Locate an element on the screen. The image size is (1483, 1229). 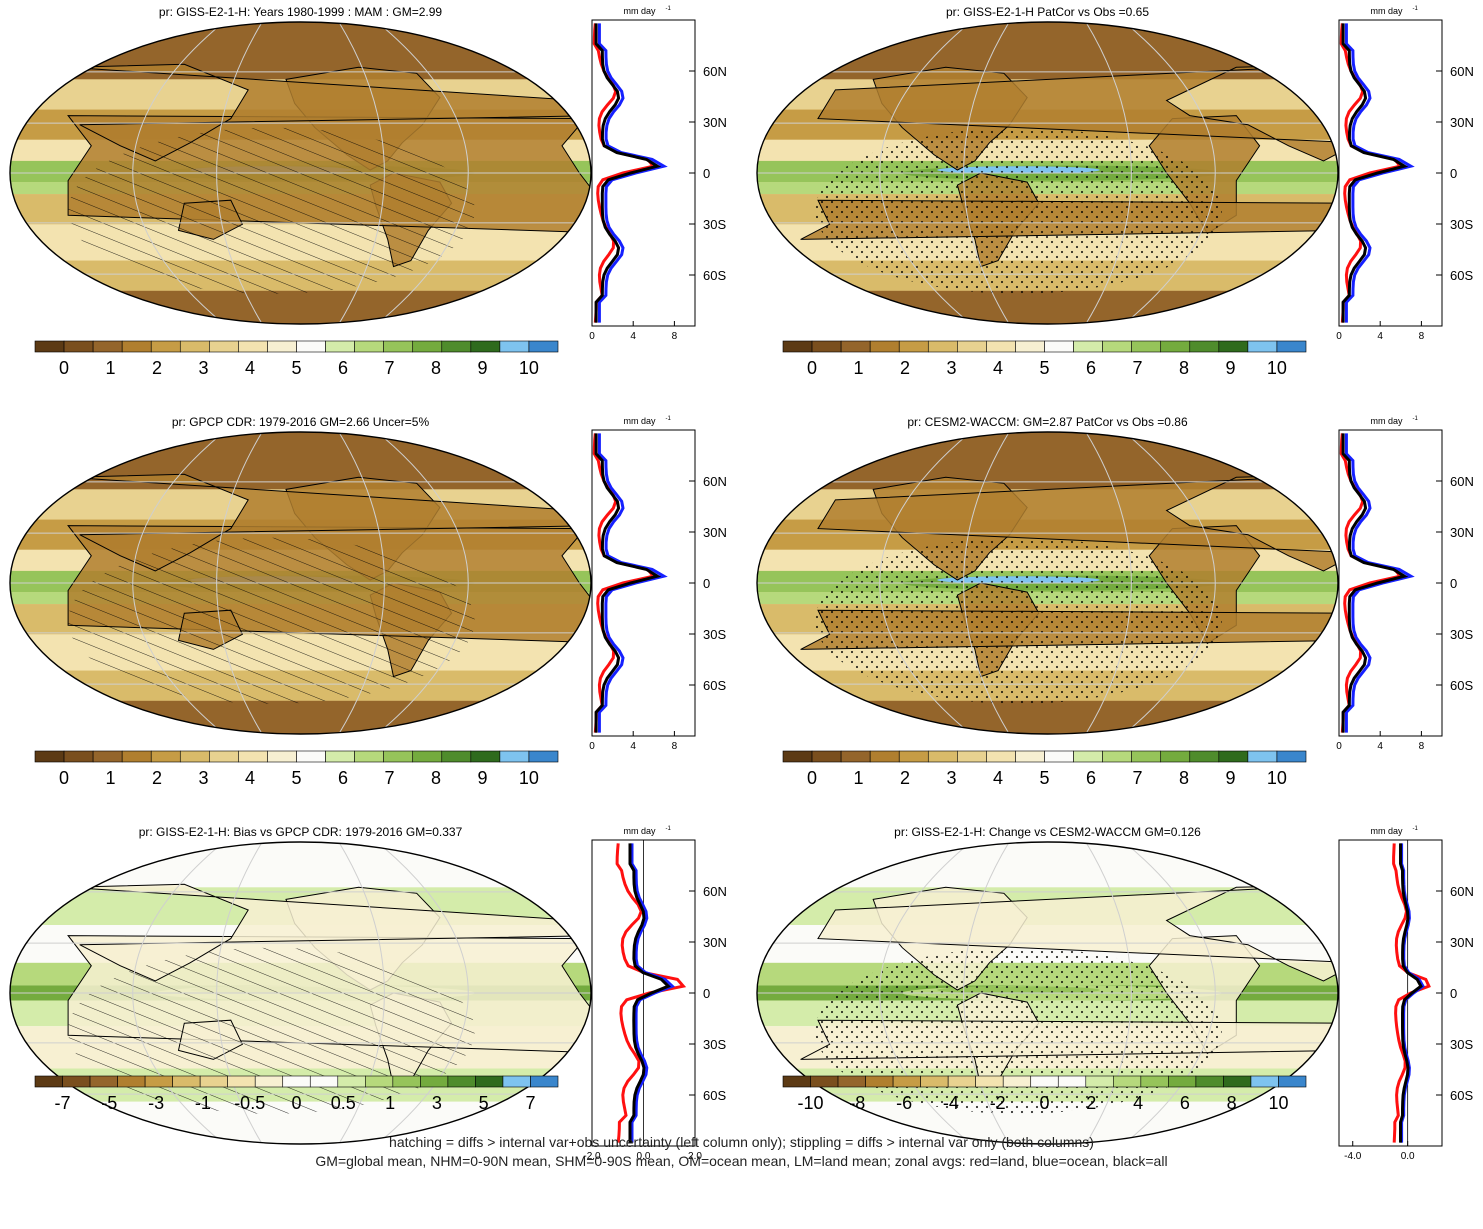
colorbar-tick-label: 0.5 is located at coordinates (343, 1103).